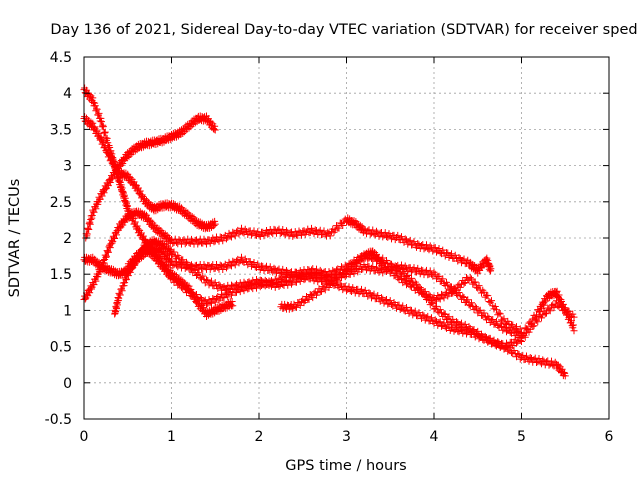 The height and width of the screenshot is (480, 640). Describe the element at coordinates (171, 437) in the screenshot. I see `x-tick-label: 1` at that location.